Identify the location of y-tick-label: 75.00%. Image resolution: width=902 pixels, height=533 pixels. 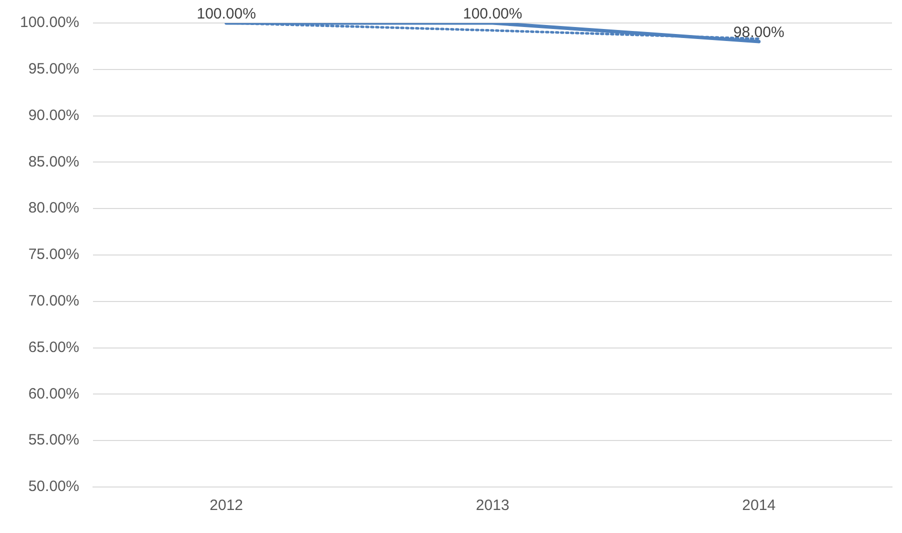
(54, 255).